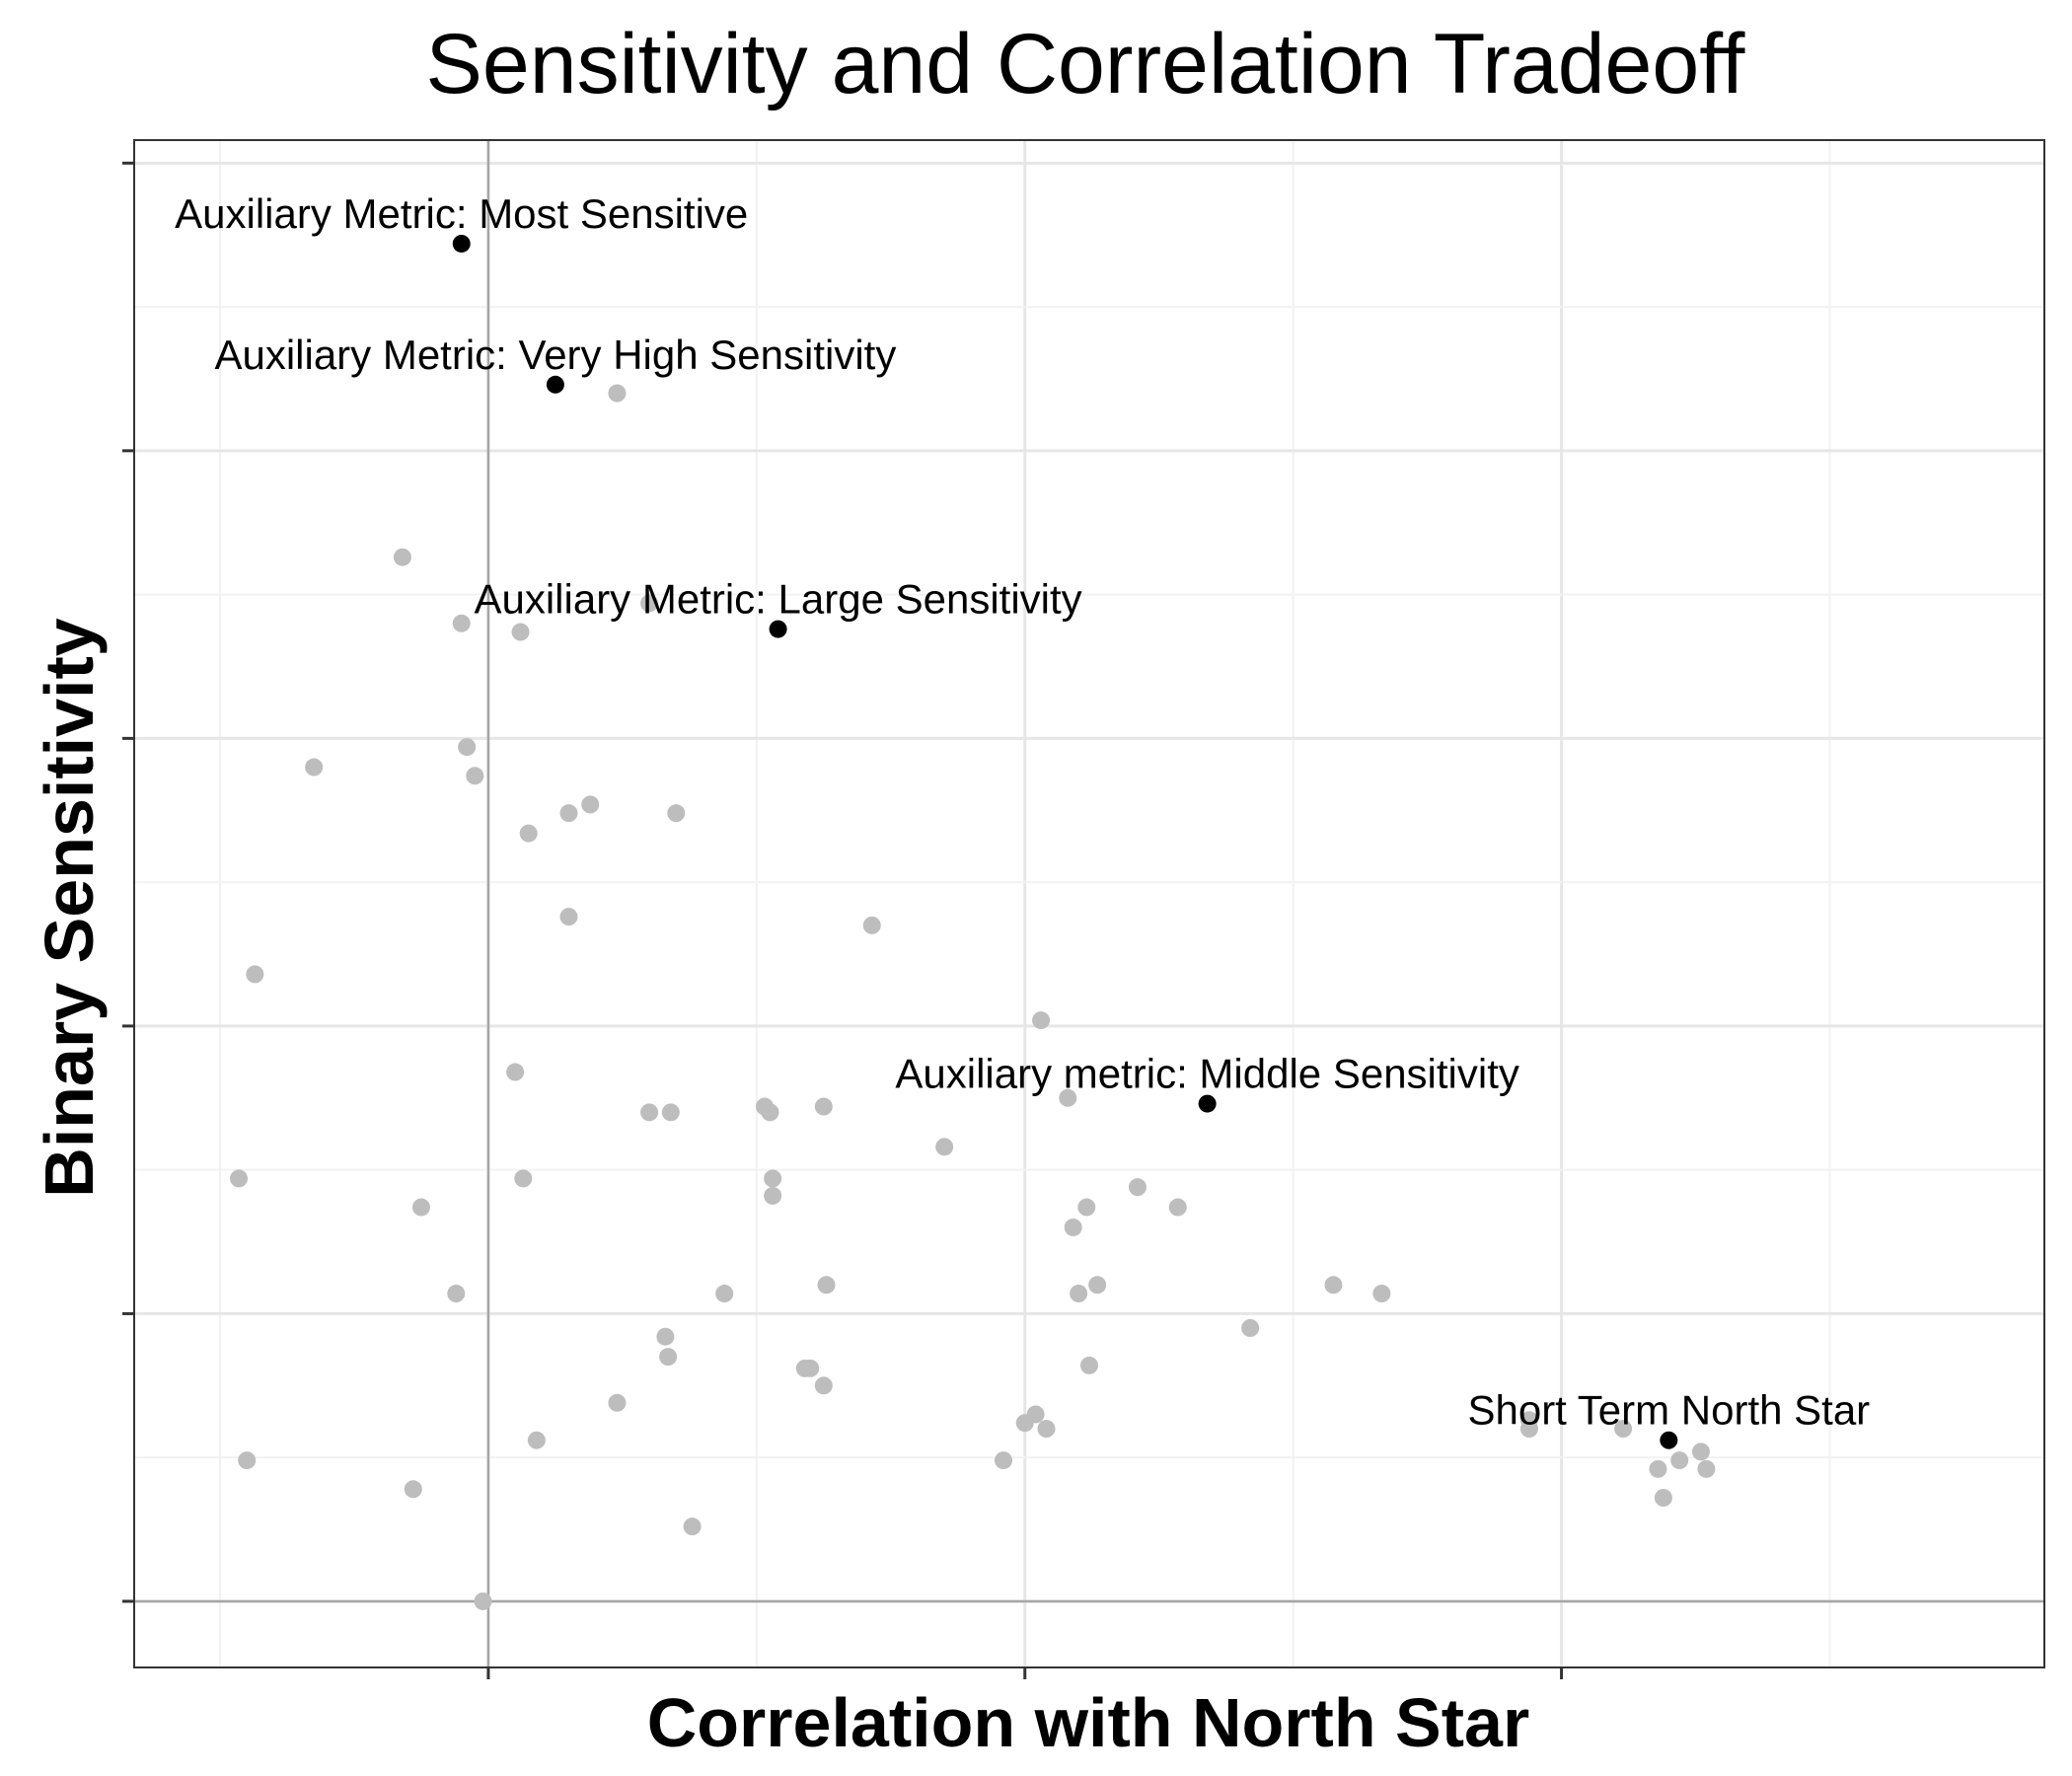 The width and height of the screenshot is (2072, 1776). What do you see at coordinates (69, 908) in the screenshot?
I see `y-axis-title: Binary Sensitivity` at bounding box center [69, 908].